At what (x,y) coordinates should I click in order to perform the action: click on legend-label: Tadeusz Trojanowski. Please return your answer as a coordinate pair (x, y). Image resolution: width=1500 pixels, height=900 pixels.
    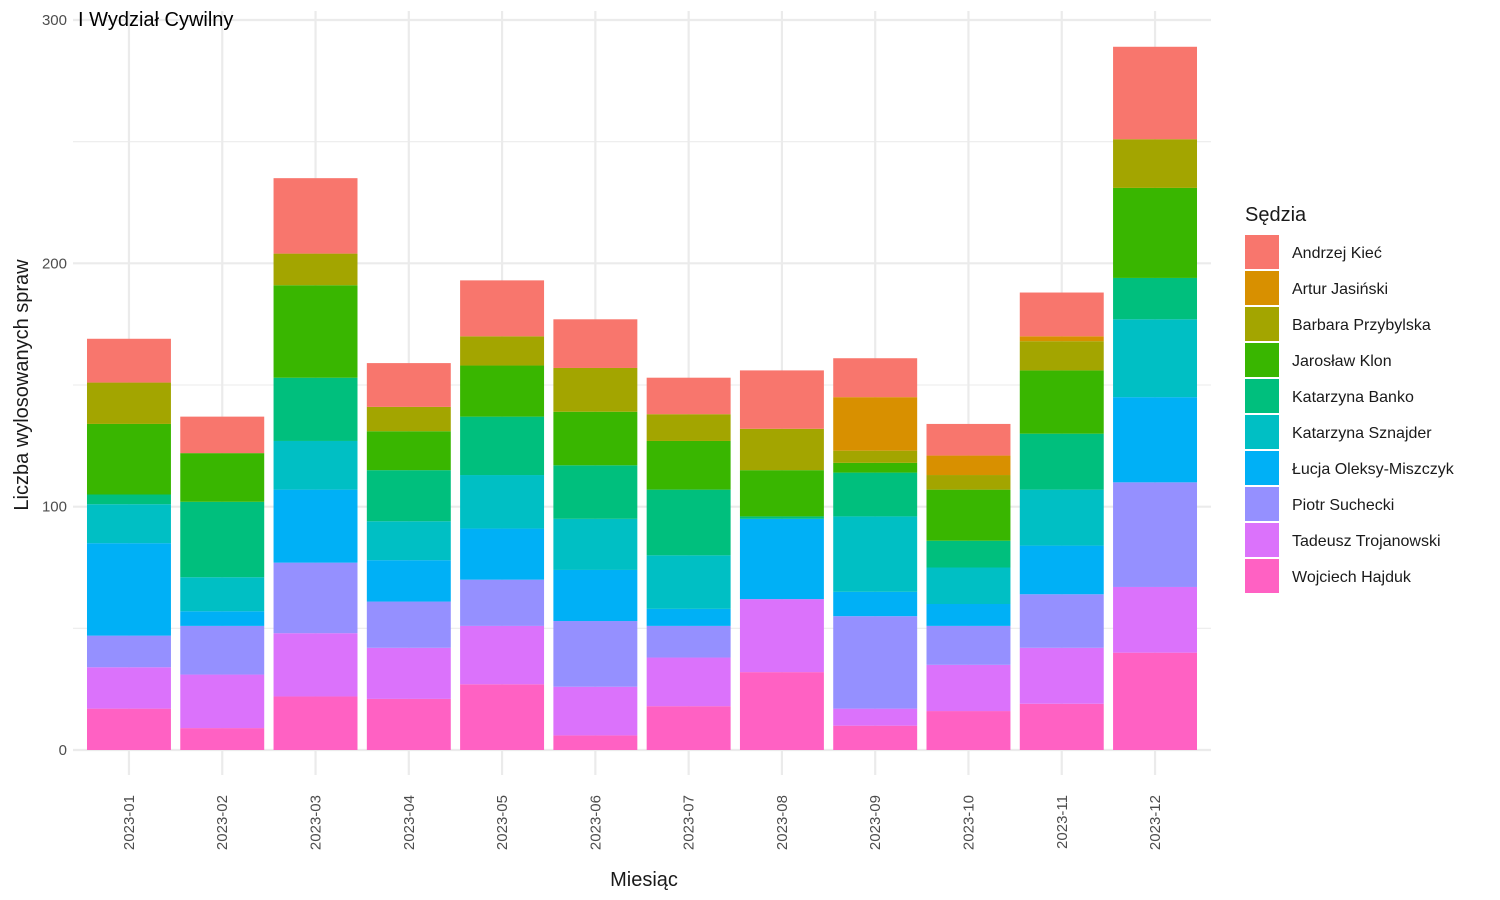
    Looking at the image, I should click on (1366, 541).